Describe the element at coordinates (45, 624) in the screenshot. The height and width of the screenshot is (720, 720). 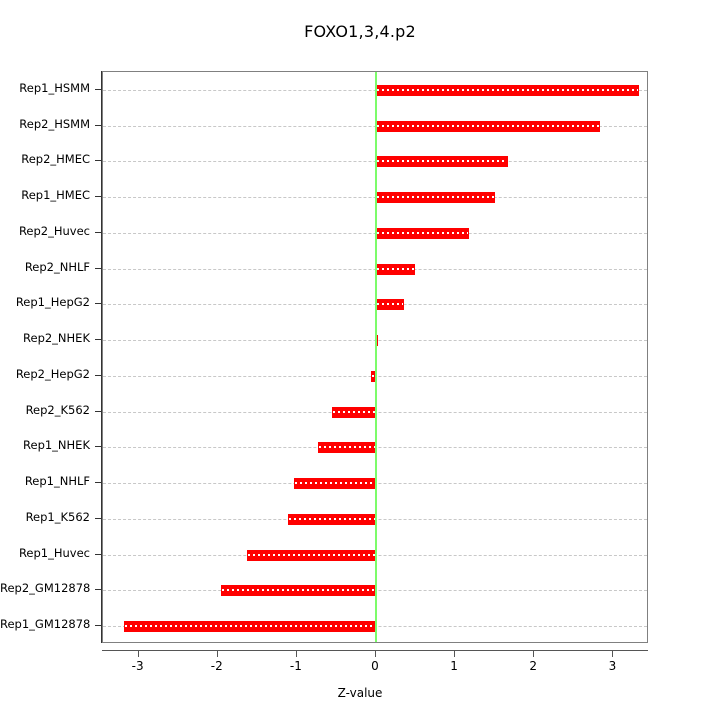
I see `y-tick-label: Rep1_GM12878` at that location.